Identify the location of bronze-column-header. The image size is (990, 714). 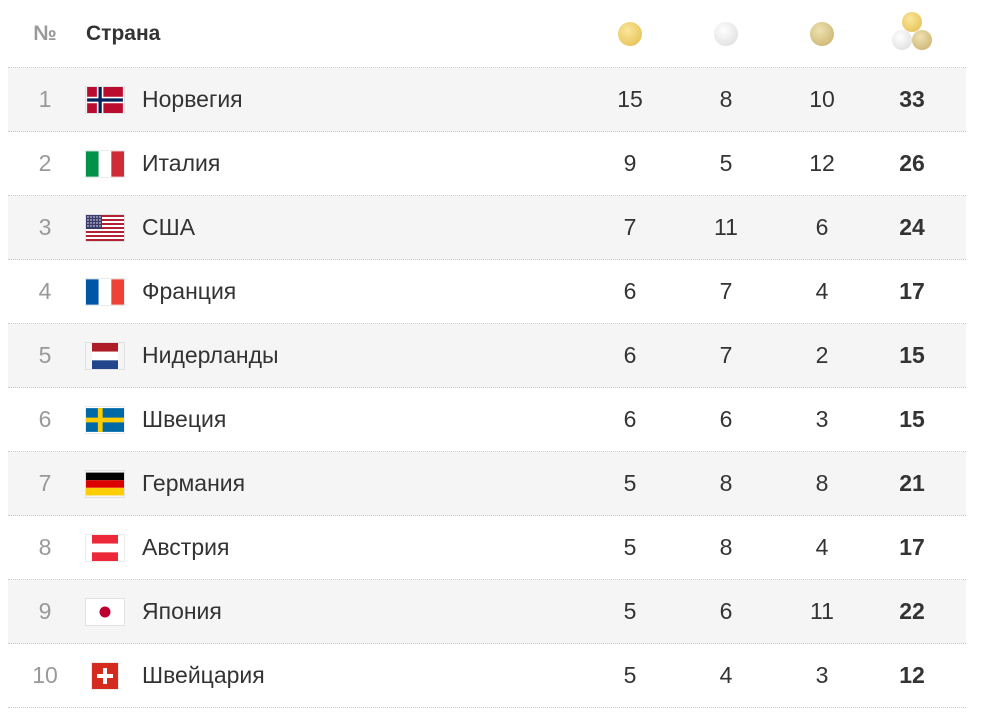
(822, 33).